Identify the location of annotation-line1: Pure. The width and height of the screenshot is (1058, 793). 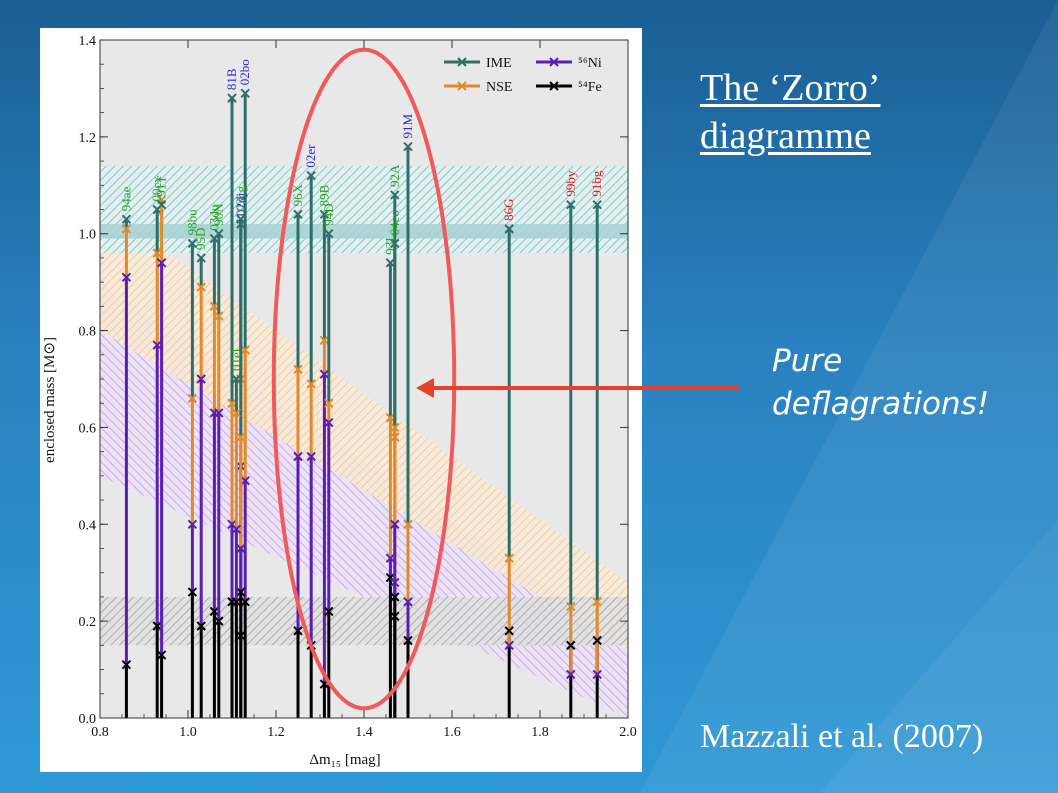
(807, 361).